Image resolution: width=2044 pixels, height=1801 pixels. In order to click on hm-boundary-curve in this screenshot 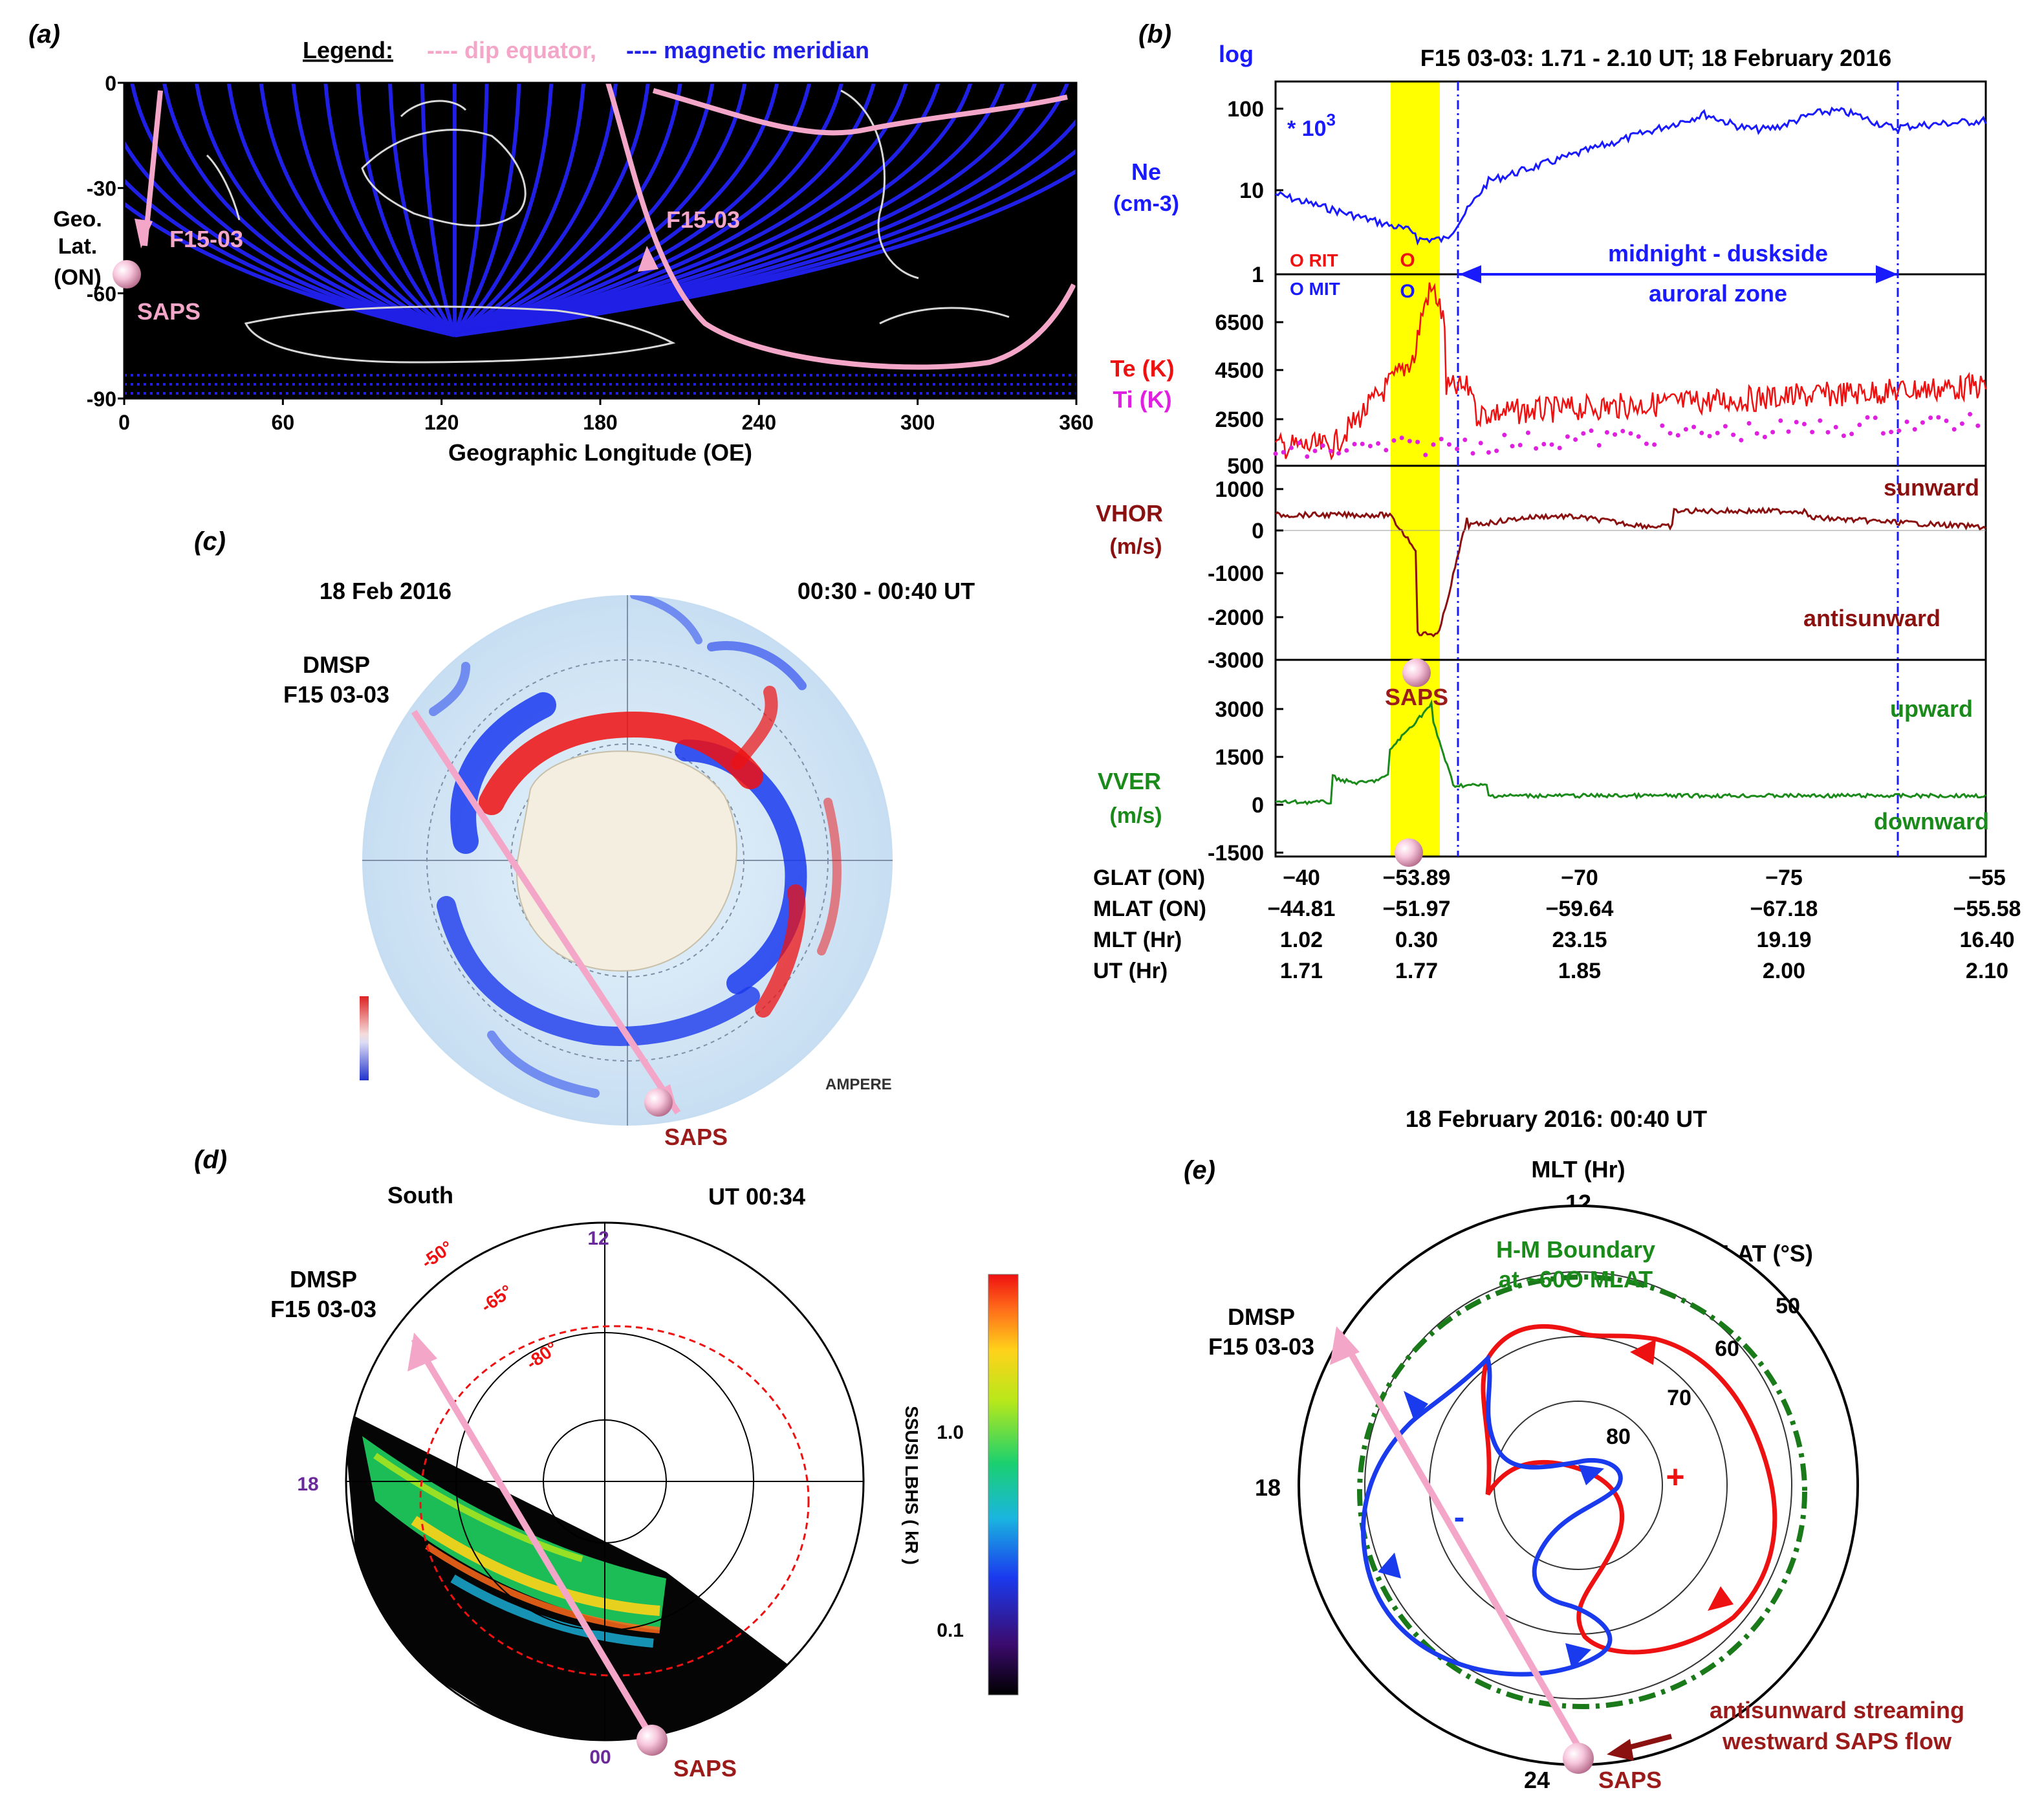, I will do `click(1582, 1491)`.